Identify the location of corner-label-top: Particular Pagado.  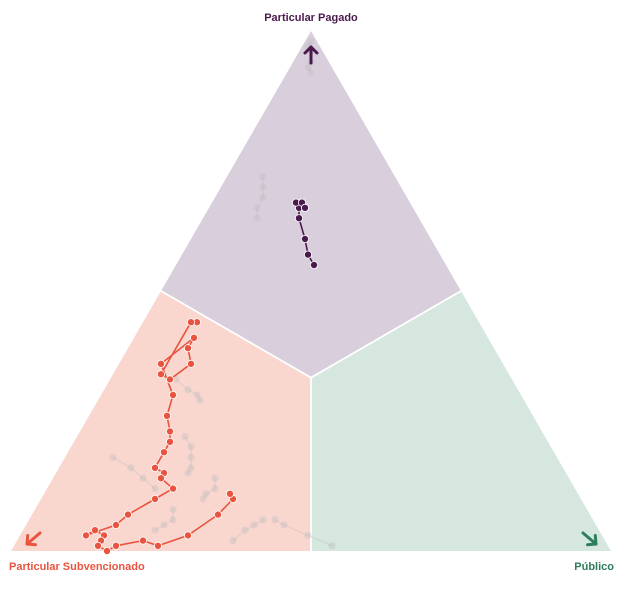
(311, 18).